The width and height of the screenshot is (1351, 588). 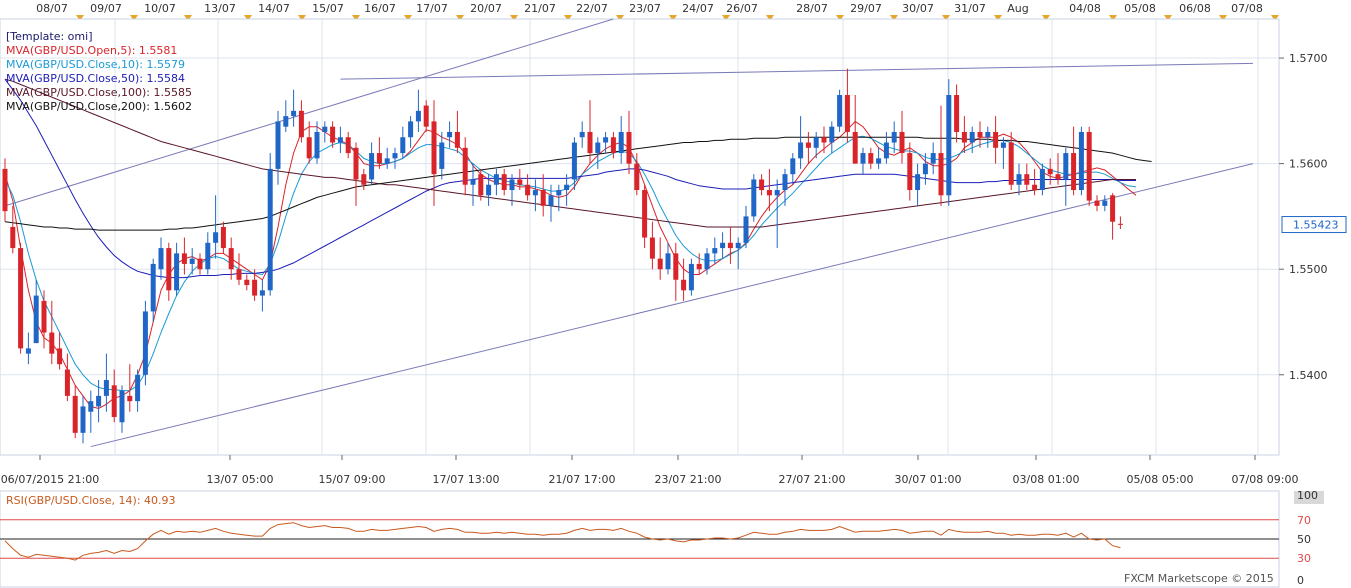 What do you see at coordinates (866, 8) in the screenshot?
I see `top-date-label: 29/07` at bounding box center [866, 8].